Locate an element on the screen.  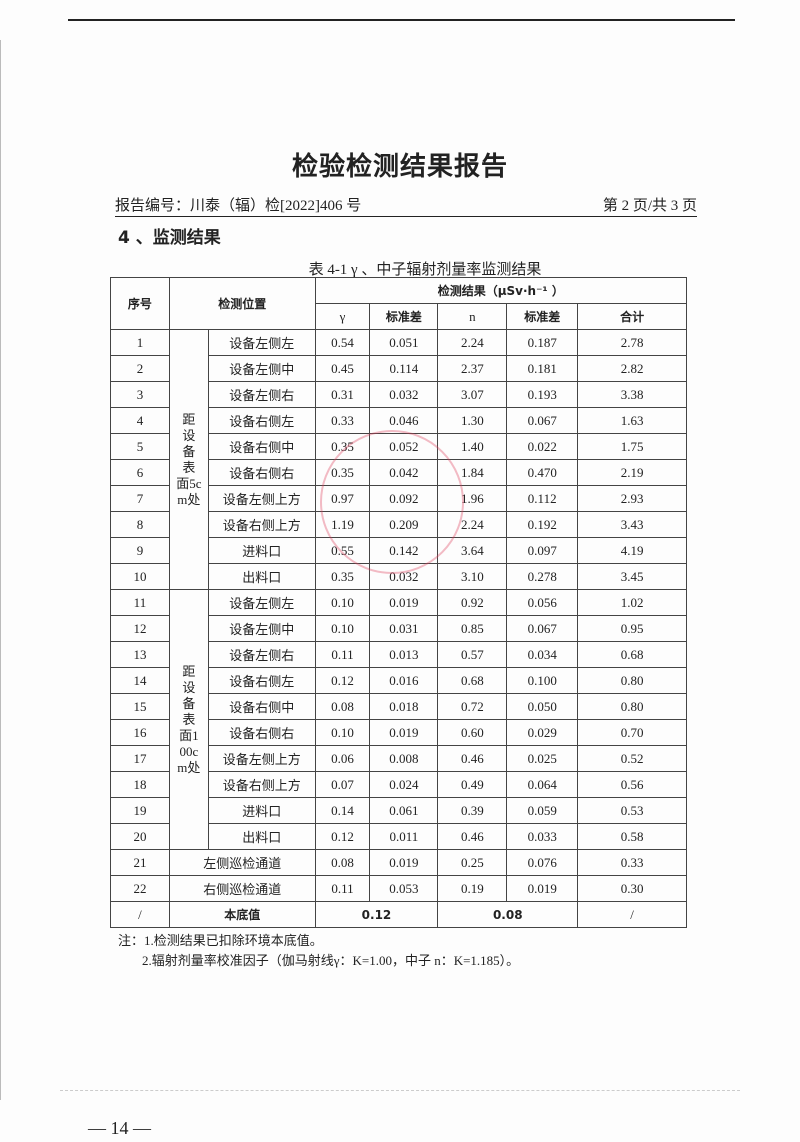
cell-gamma-std: 0.032 is located at coordinates (404, 394).